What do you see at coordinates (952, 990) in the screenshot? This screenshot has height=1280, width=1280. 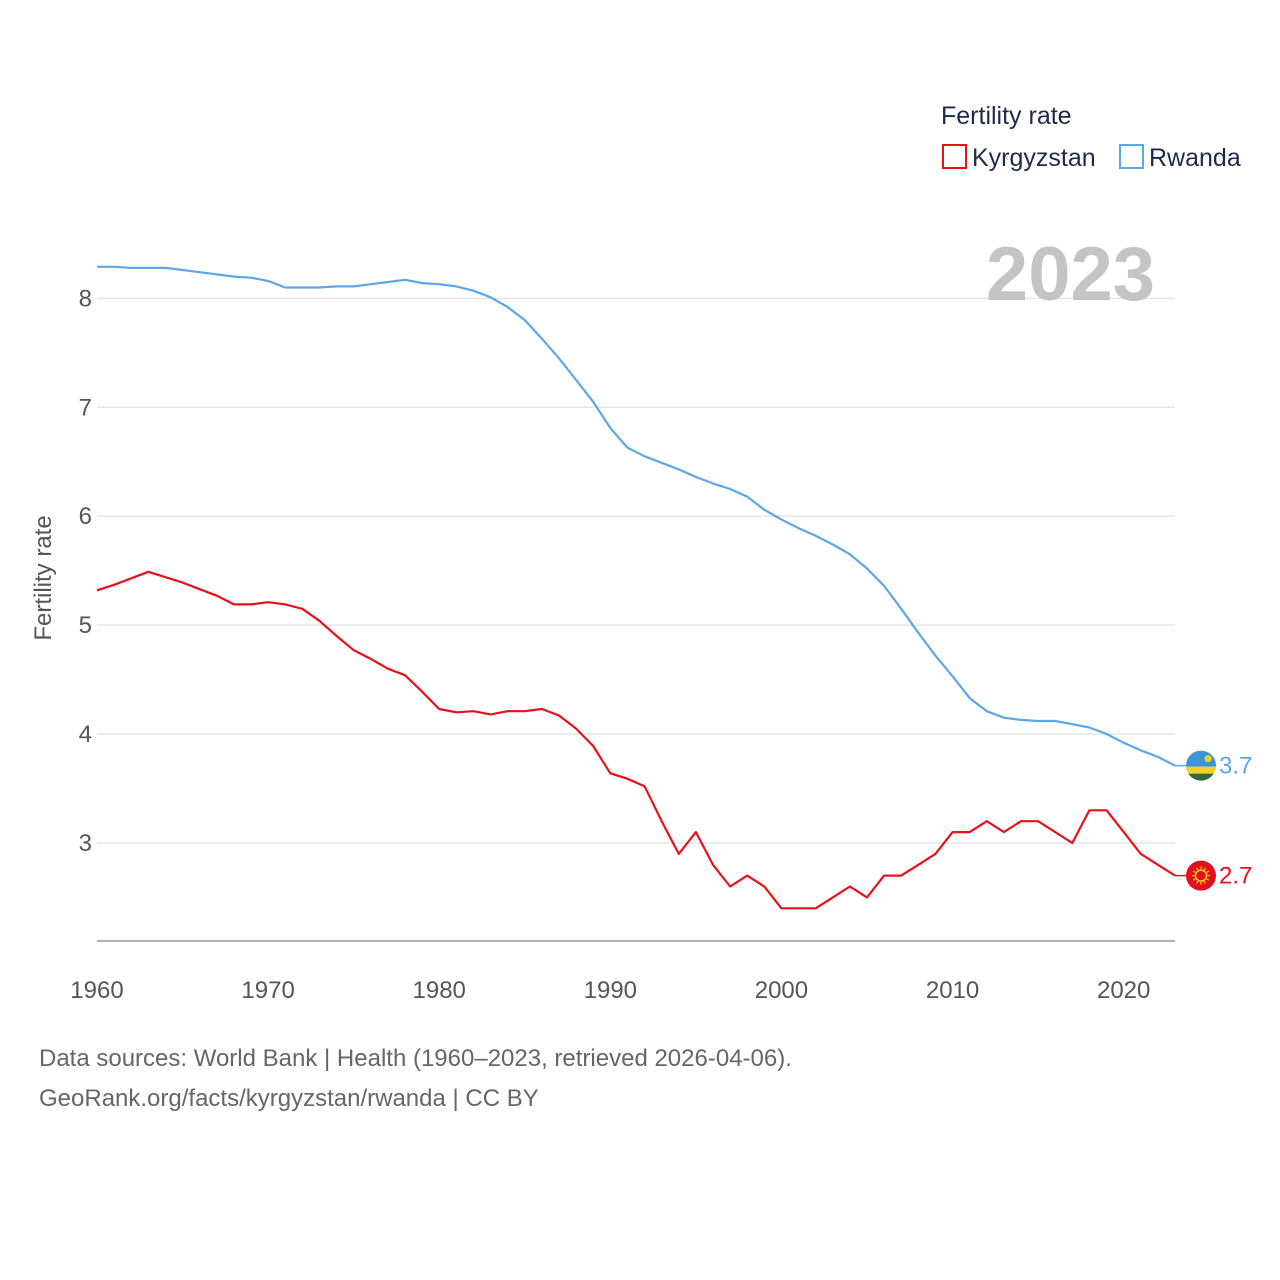 I see `x-tick-label: 2010` at bounding box center [952, 990].